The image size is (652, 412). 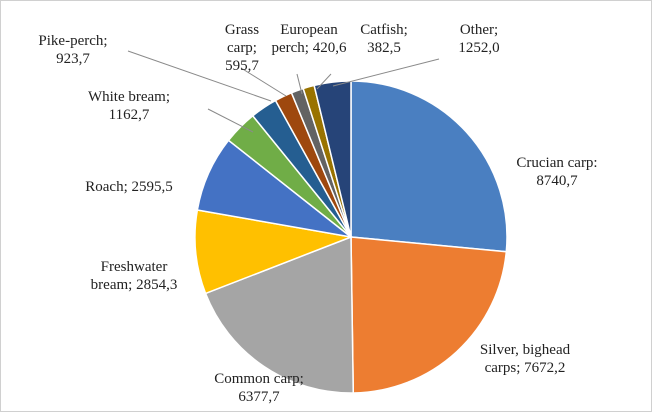 I want to click on slice-label-line: Freshwater, so click(x=134, y=267).